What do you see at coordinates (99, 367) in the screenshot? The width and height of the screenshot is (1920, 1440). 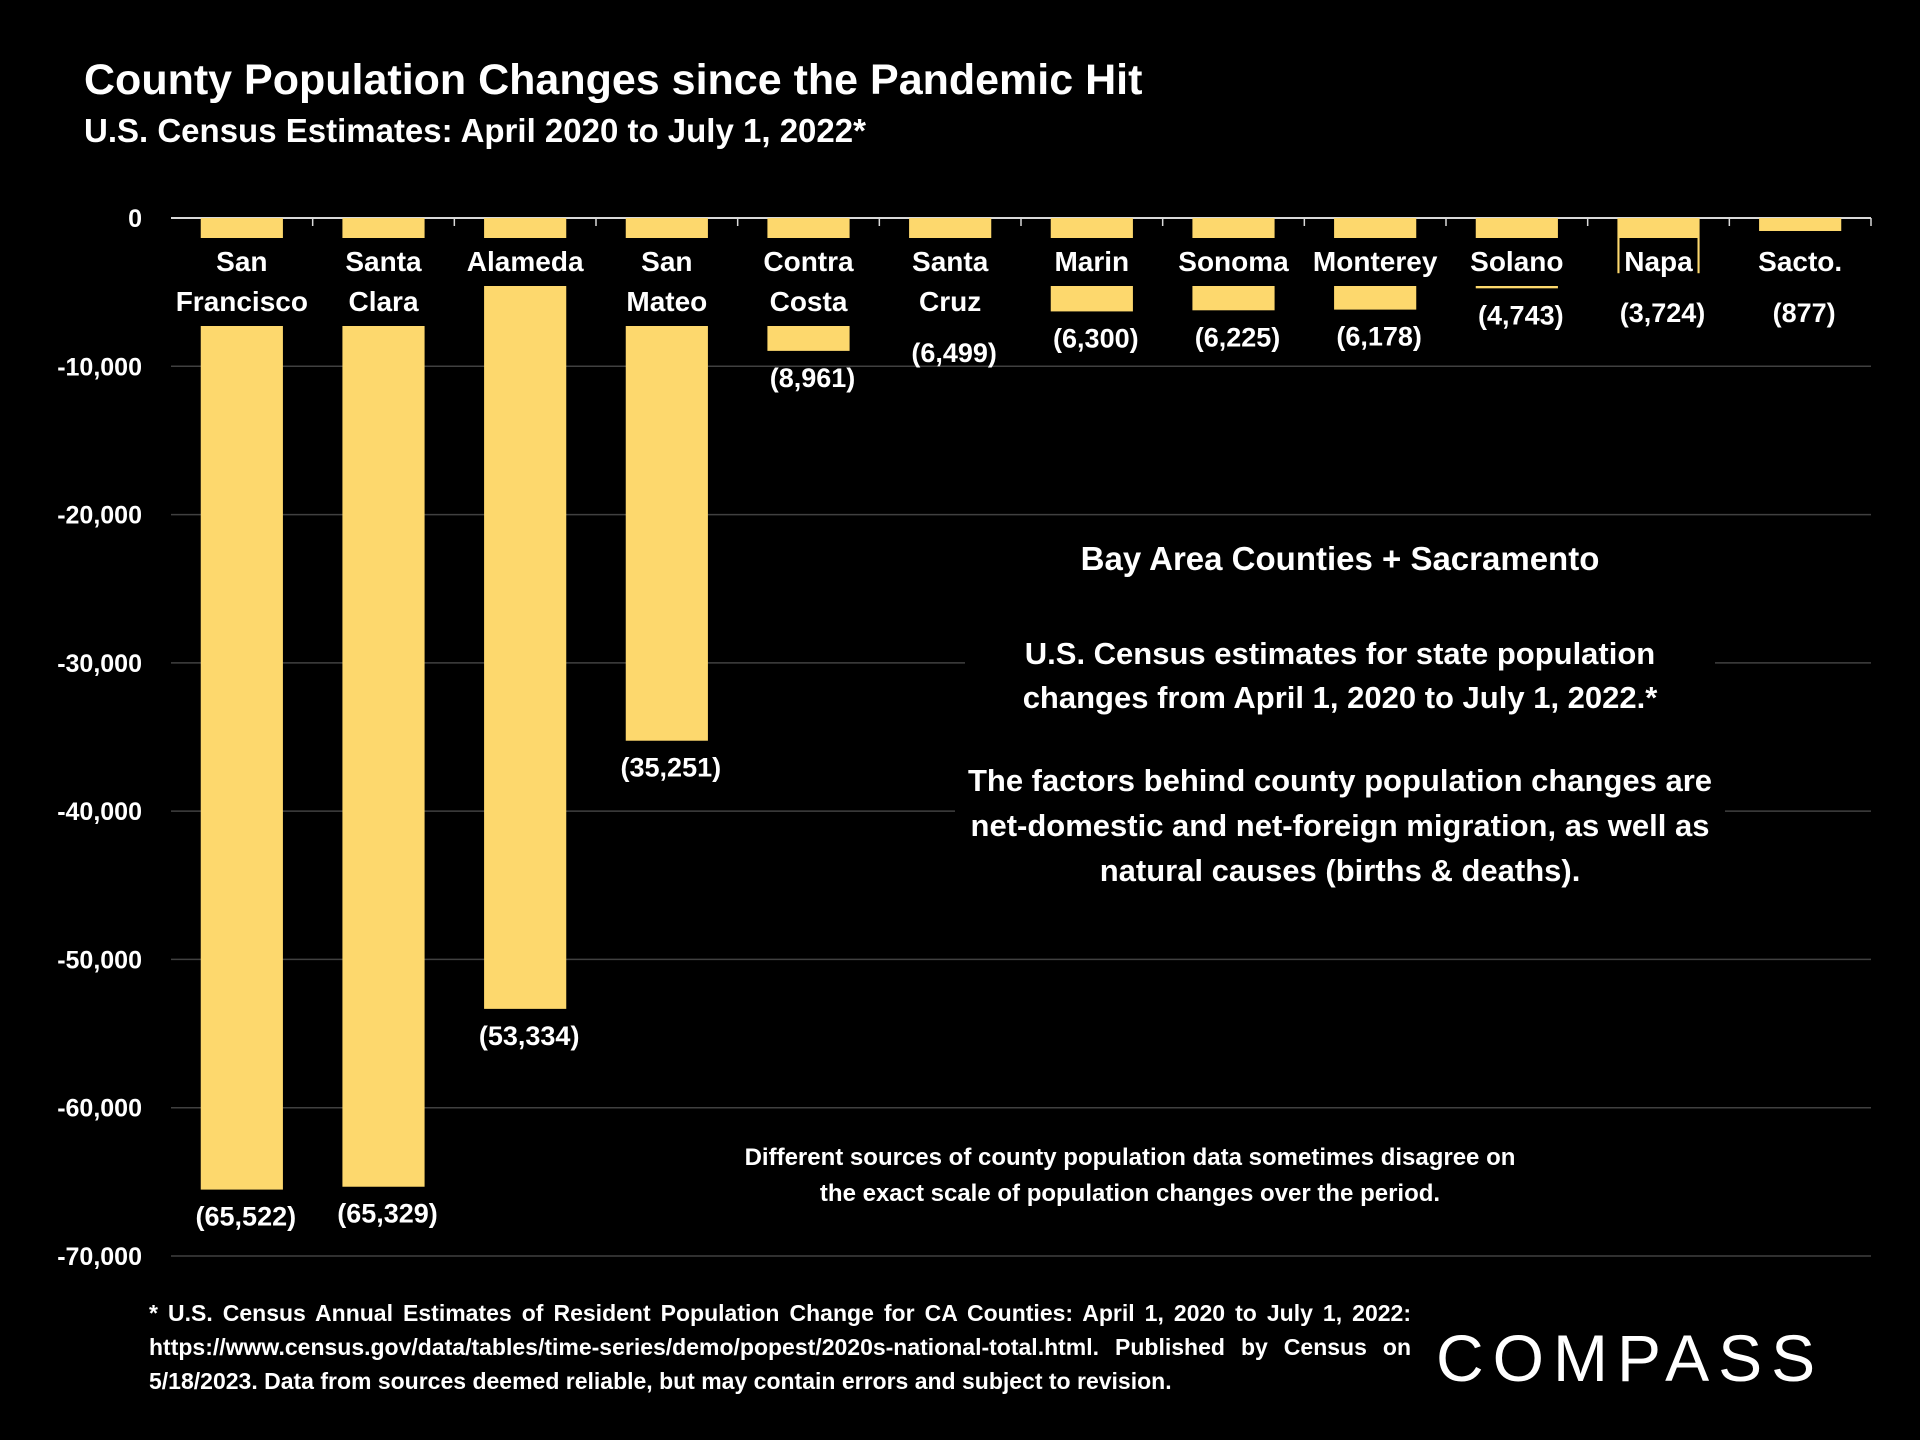 I see `y-tick-label: -10,000` at bounding box center [99, 367].